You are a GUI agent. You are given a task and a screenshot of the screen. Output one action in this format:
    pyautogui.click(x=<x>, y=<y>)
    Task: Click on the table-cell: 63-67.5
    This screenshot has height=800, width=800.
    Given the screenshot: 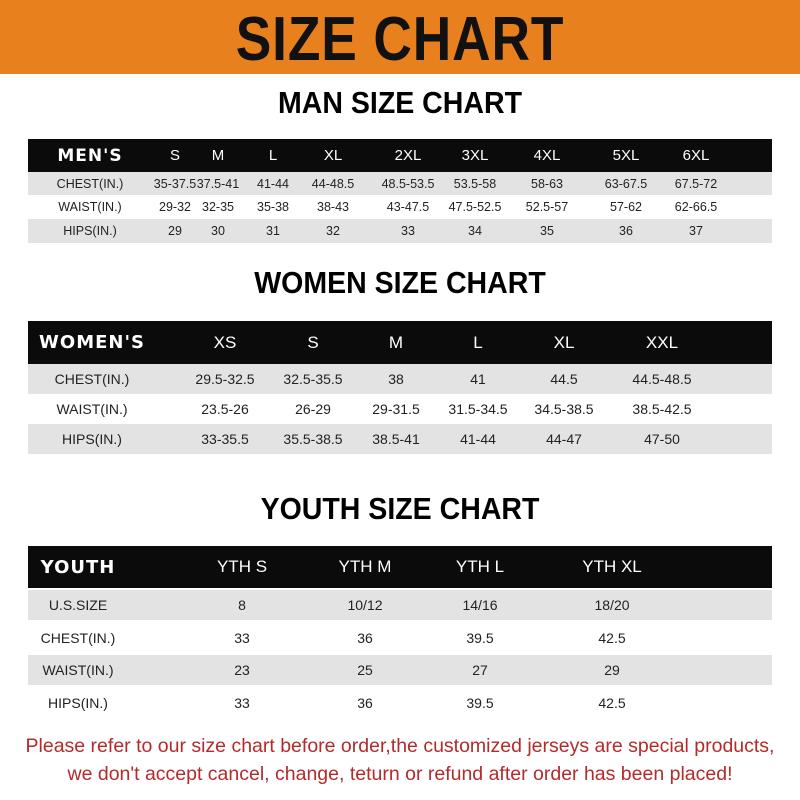 What is the action you would take?
    pyautogui.click(x=626, y=183)
    